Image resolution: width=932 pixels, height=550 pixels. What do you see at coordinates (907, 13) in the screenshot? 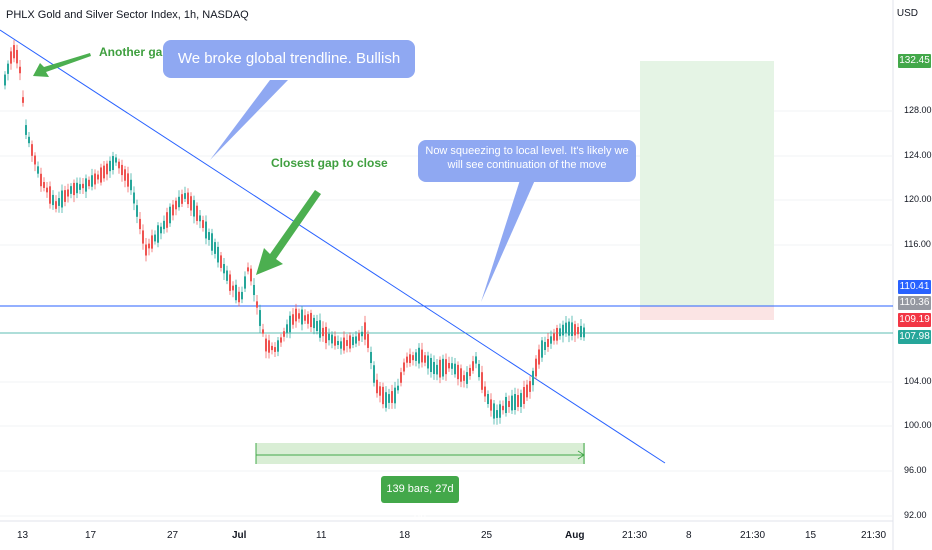
I see `currency-label: USD` at bounding box center [907, 13].